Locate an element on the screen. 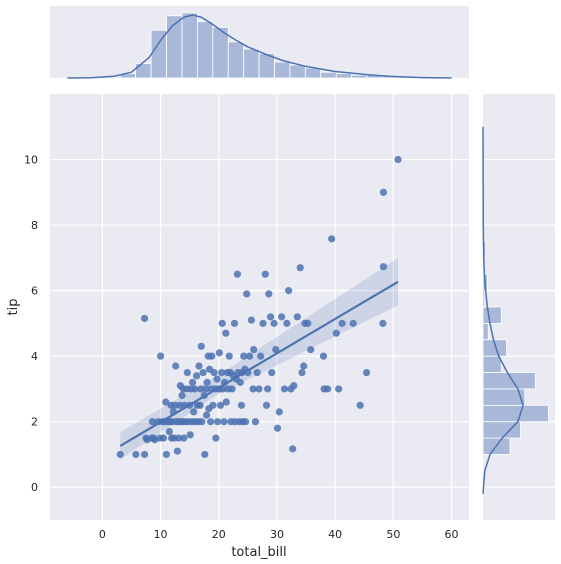 The height and width of the screenshot is (564, 561). x-axis-label: total_bill is located at coordinates (258, 552).